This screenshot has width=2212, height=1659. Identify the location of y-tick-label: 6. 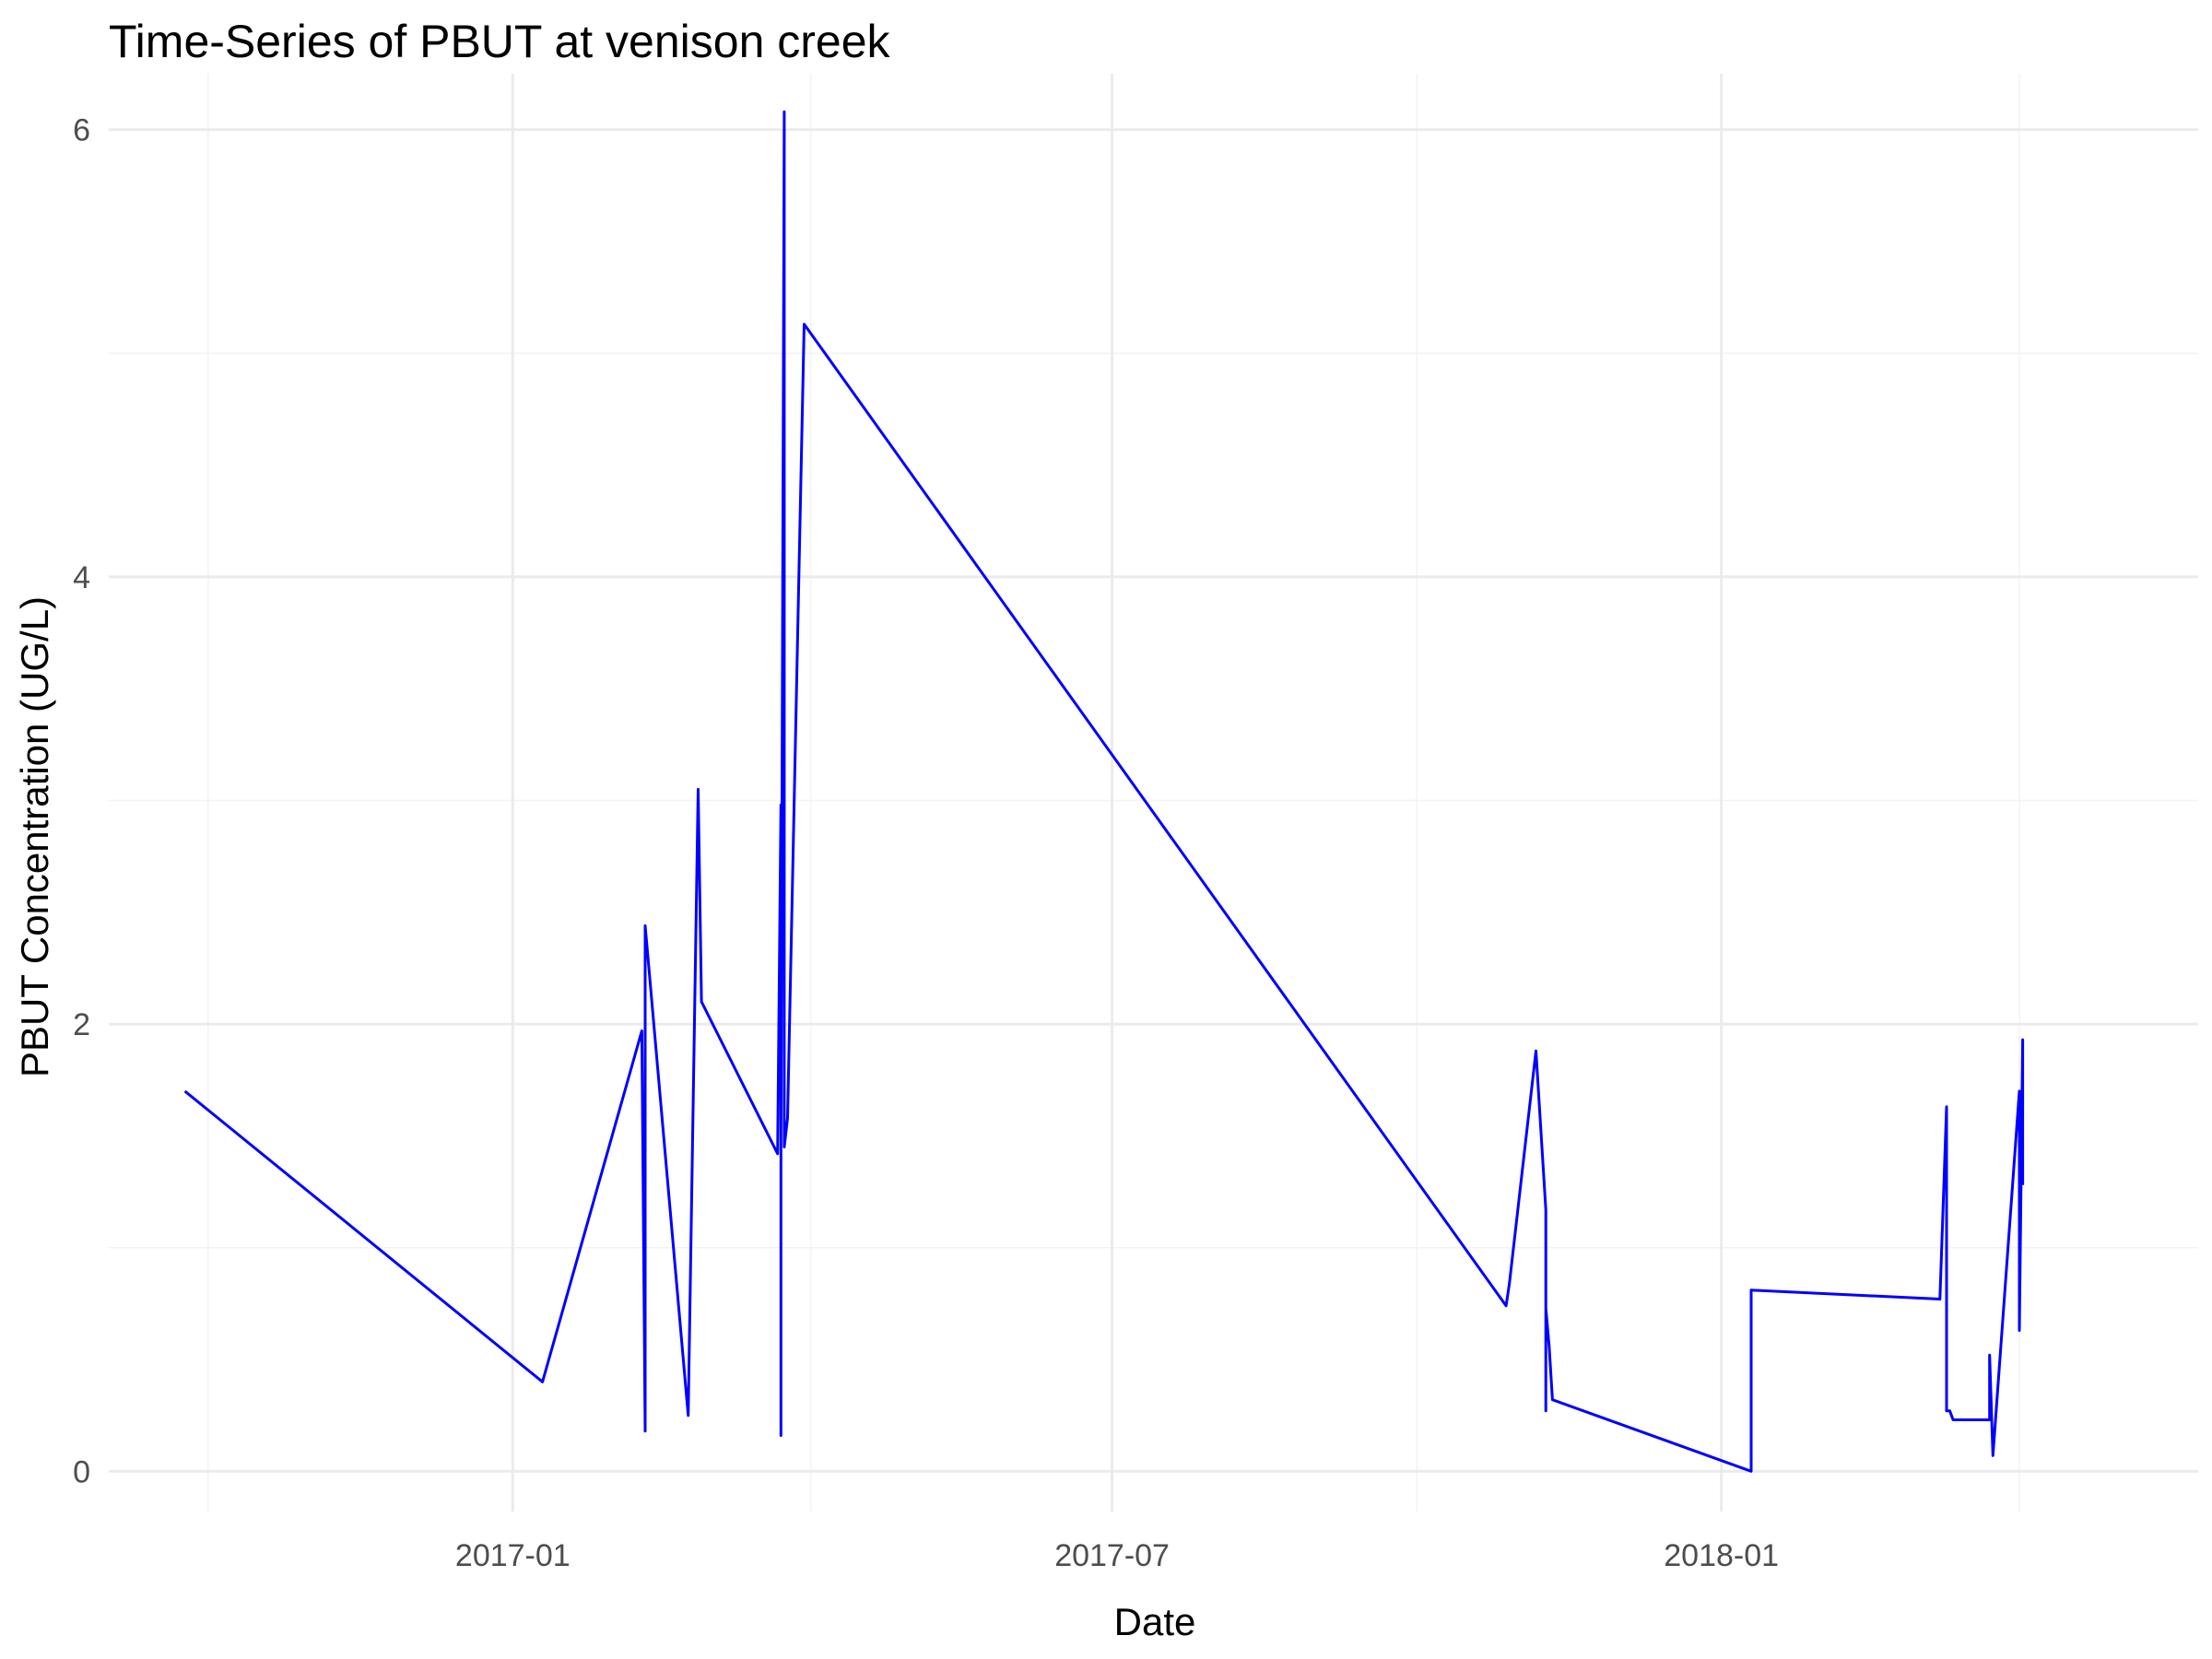
(81, 130).